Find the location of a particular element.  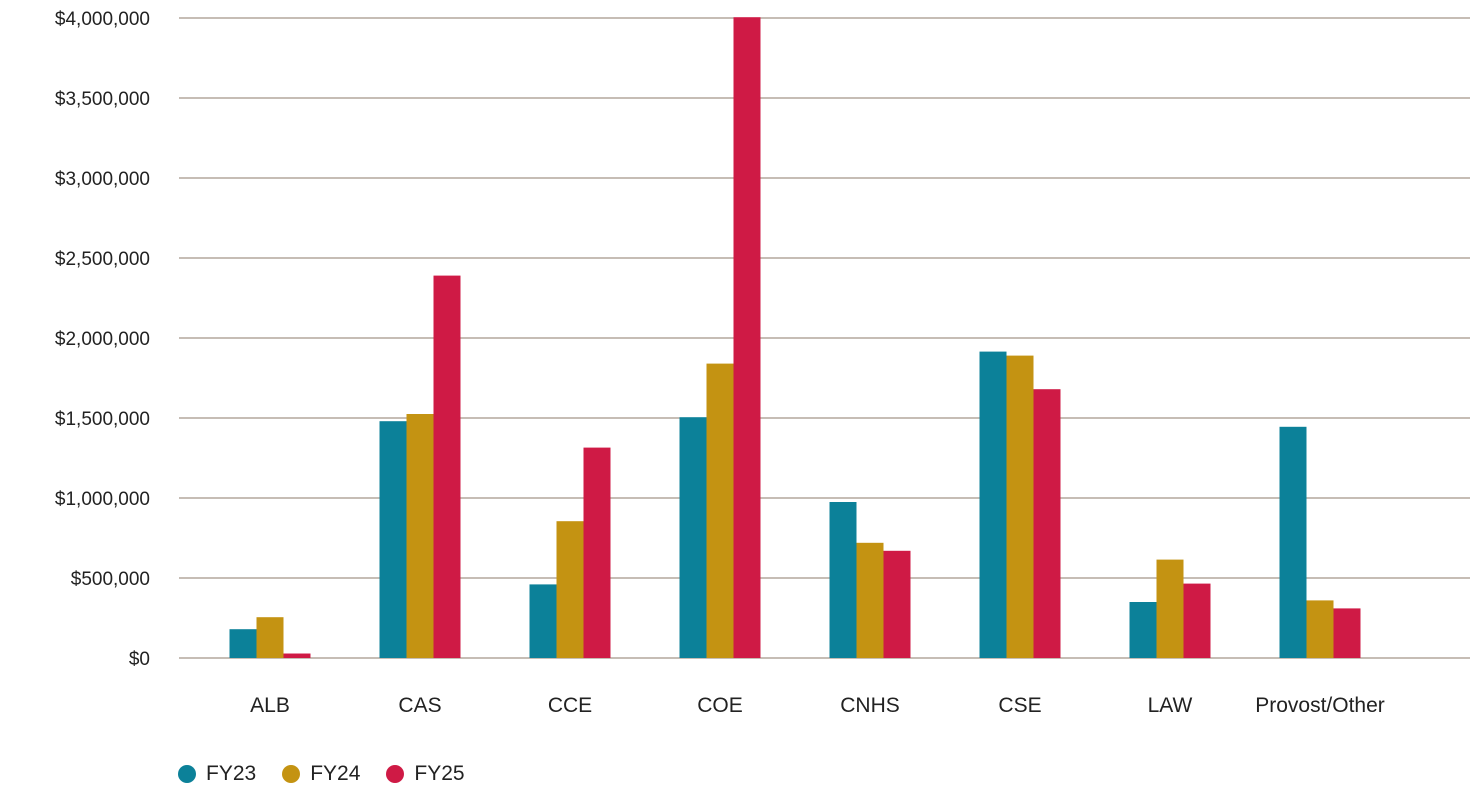

bar-fy23-cce is located at coordinates (543, 621).